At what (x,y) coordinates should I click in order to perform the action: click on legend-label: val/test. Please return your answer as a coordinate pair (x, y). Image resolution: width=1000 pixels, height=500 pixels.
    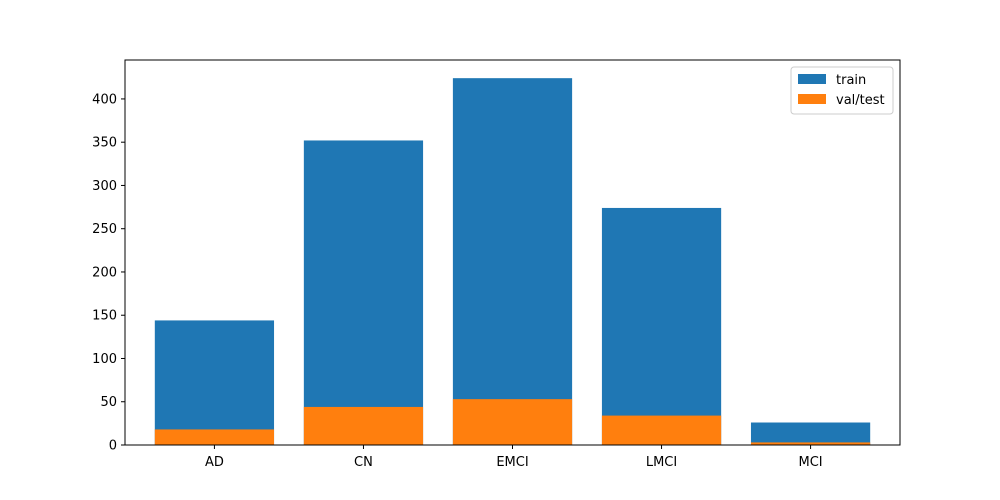
    Looking at the image, I should click on (860, 100).